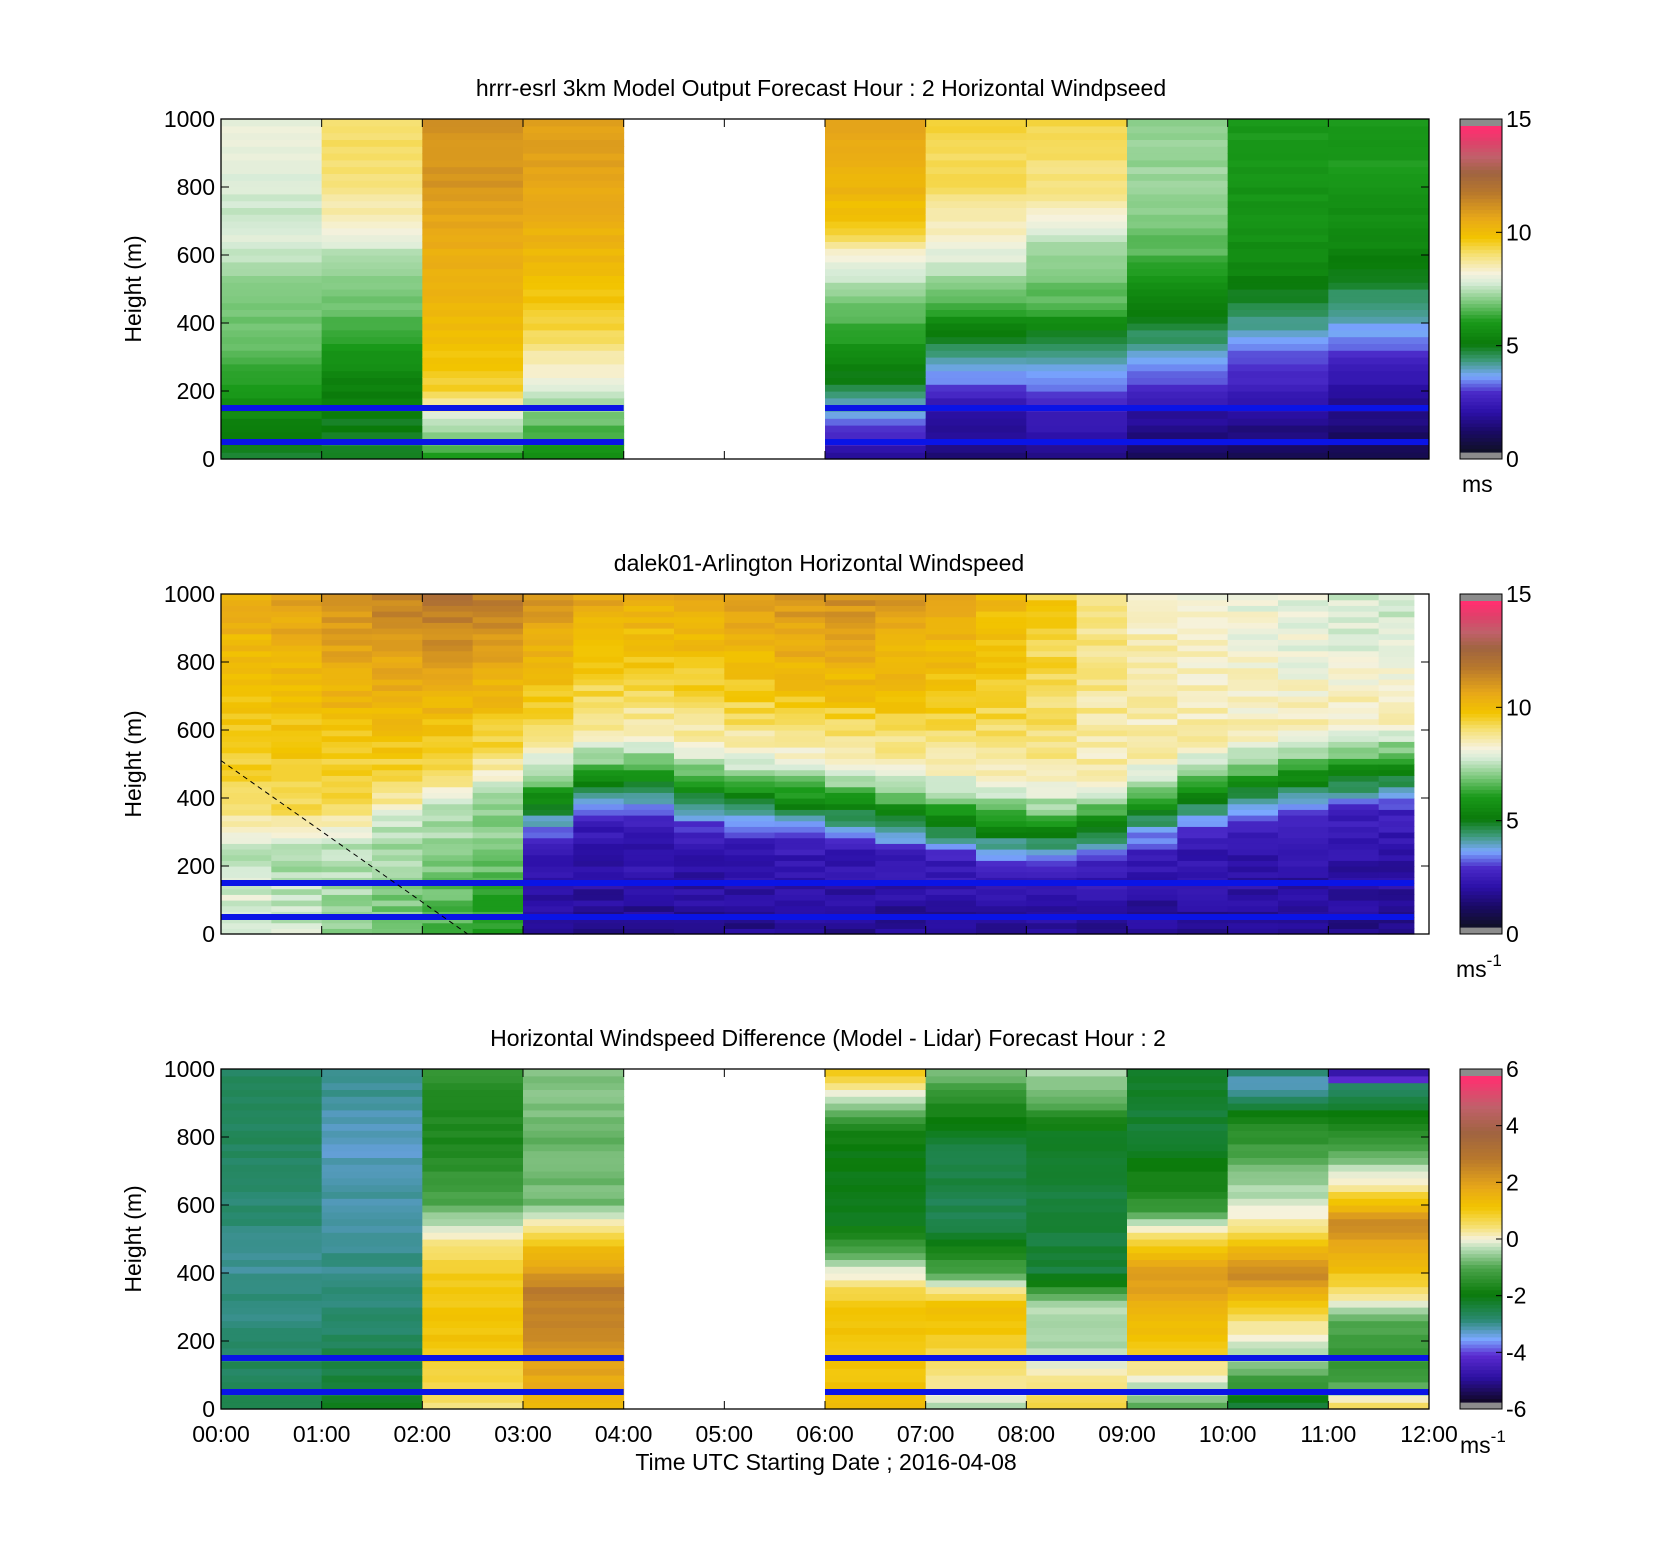  I want to click on unit-base: ms, so click(1475, 1445).